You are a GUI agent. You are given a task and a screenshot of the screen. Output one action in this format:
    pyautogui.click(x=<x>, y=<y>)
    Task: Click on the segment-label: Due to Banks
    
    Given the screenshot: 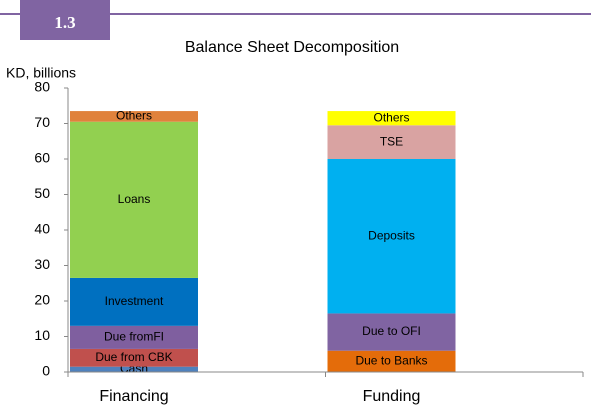 What is the action you would take?
    pyautogui.click(x=391, y=361)
    